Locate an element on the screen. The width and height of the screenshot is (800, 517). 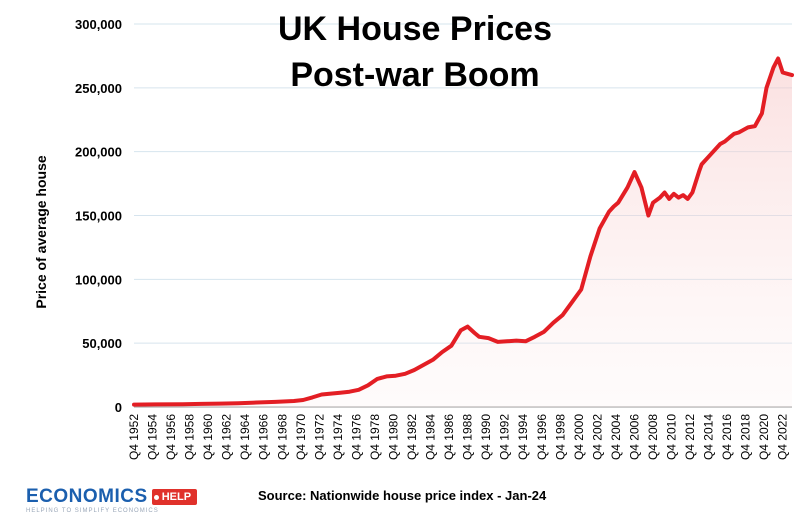
x-tick-label: Q4 1996 is located at coordinates (542, 437).